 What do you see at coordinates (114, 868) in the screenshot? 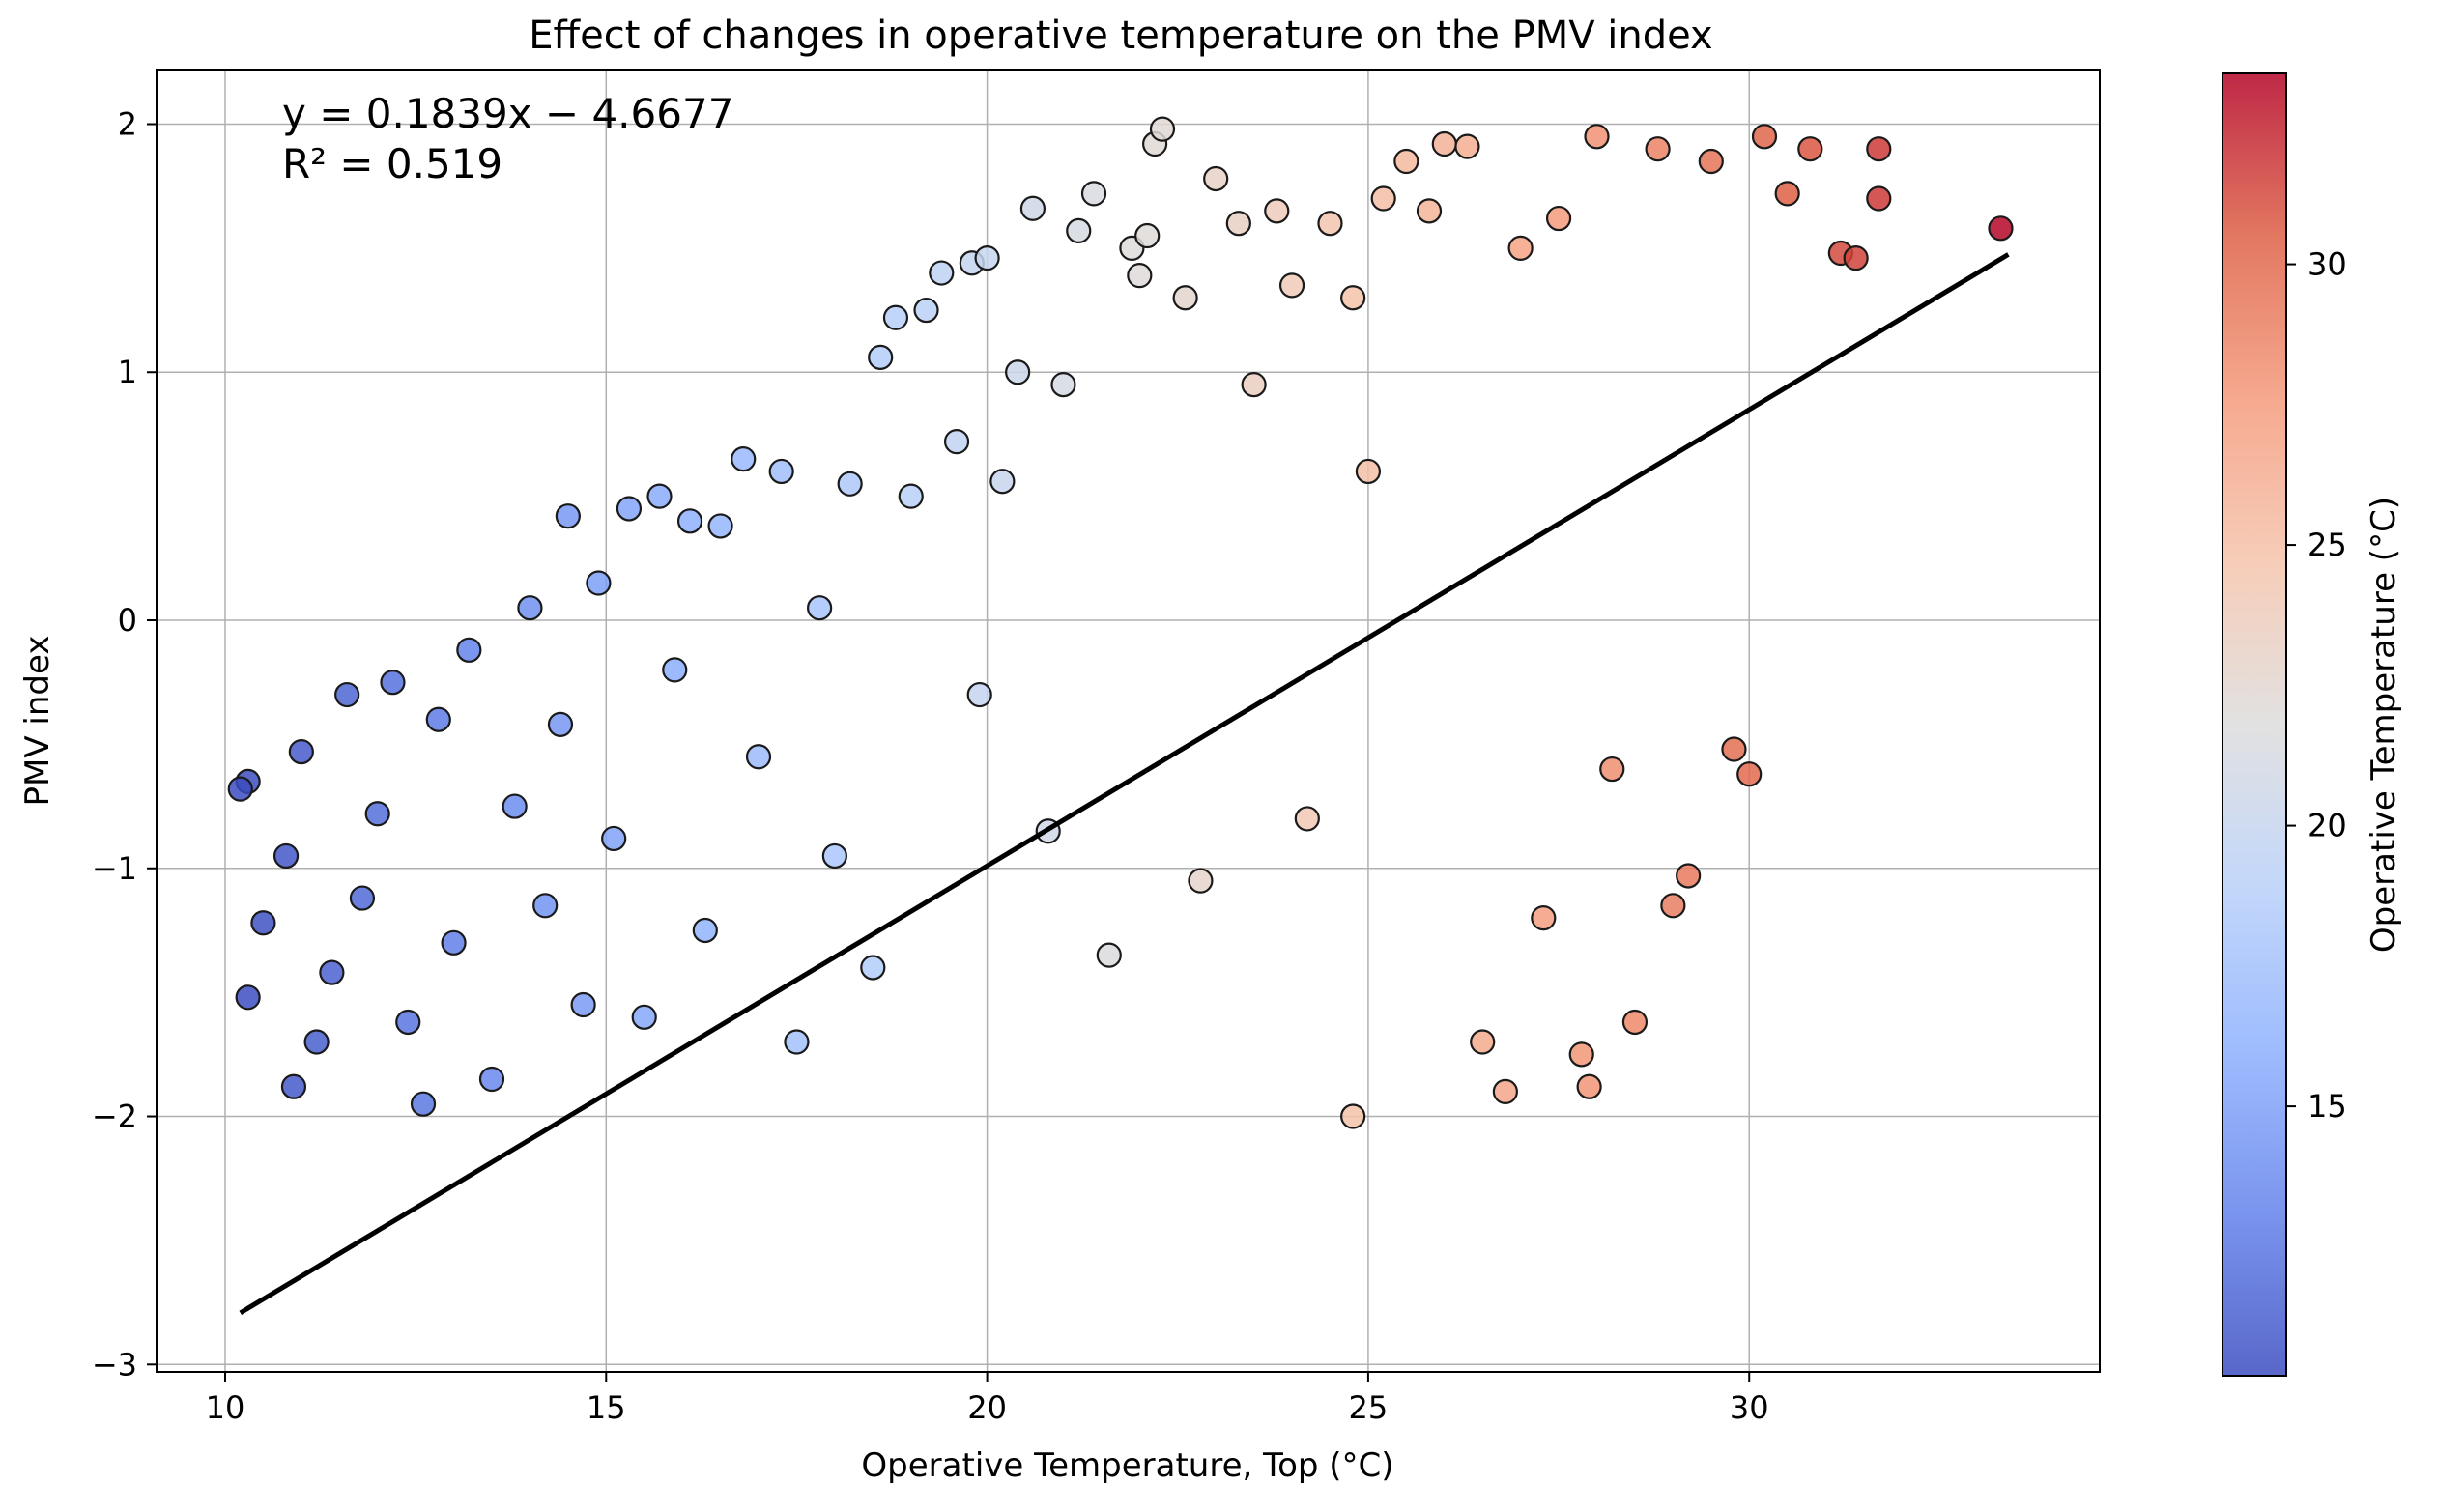
I see `y-tick-label: −1` at bounding box center [114, 868].